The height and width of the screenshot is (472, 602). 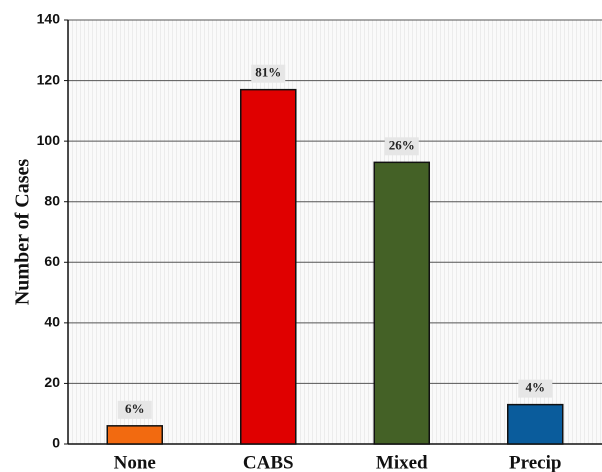 I want to click on bar-annotation: 4%, so click(x=536, y=387).